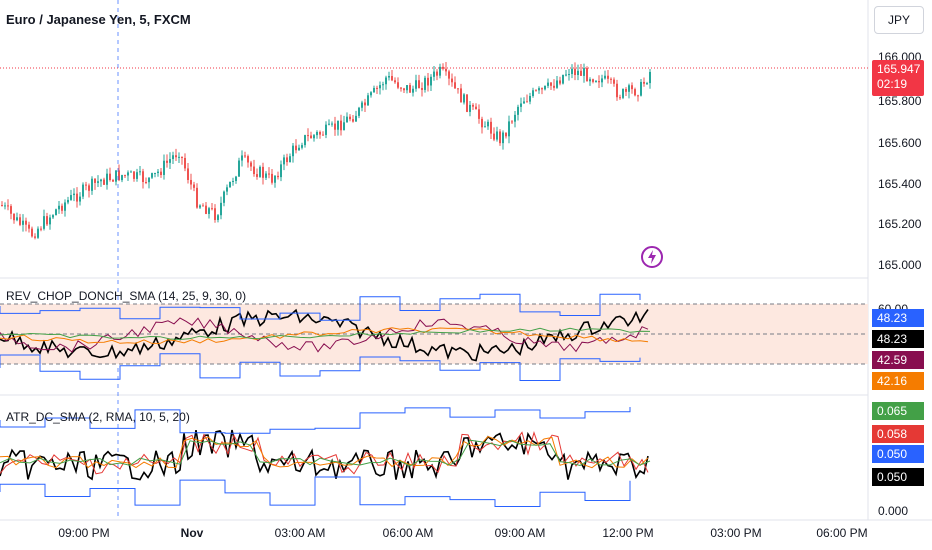  Describe the element at coordinates (899, 20) in the screenshot. I see `currency-button: JPY` at that location.